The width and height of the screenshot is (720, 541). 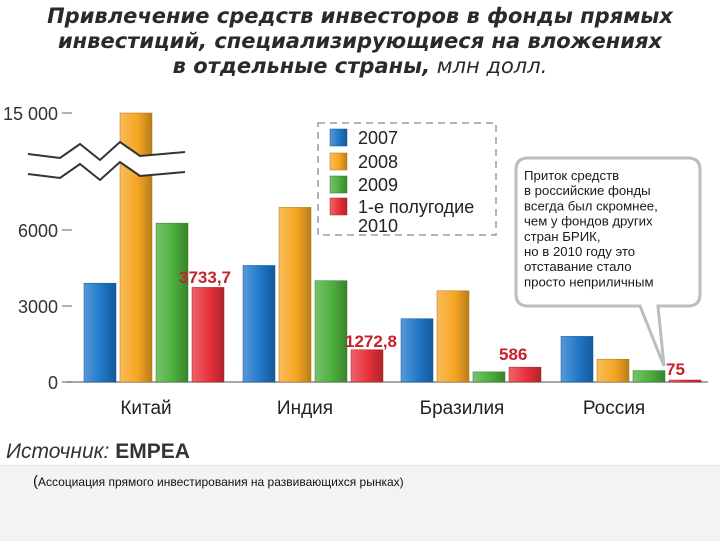 What do you see at coordinates (407, 179) in the screenshot?
I see `legend-box` at bounding box center [407, 179].